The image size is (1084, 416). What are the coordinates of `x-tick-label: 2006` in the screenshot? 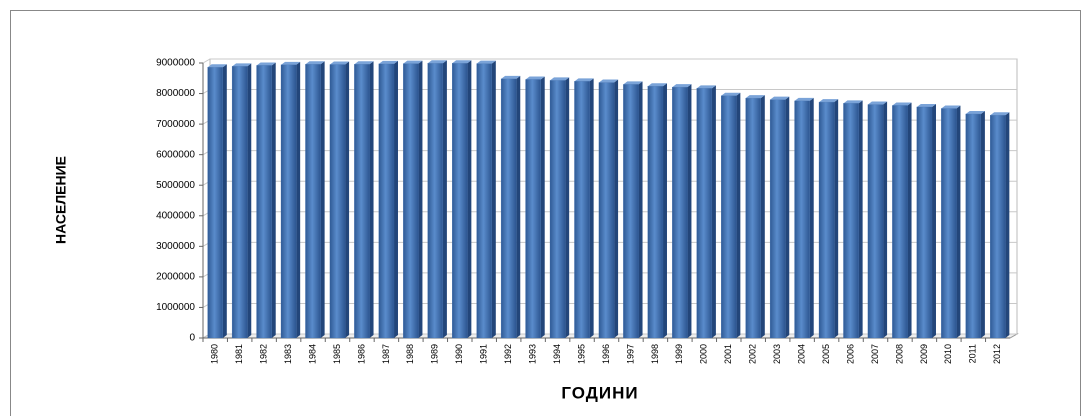 It's located at (850, 354).